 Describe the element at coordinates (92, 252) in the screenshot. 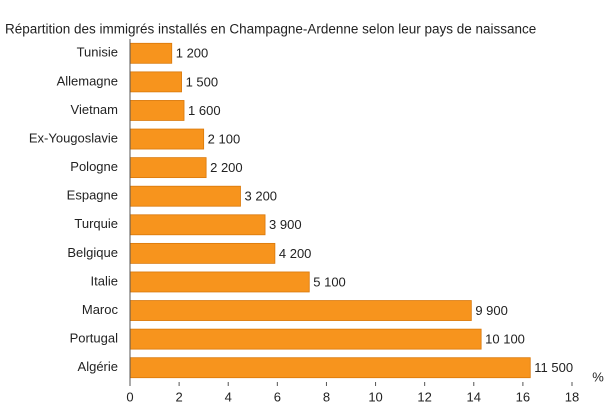

I see `y-tick-label: Belgique` at that location.